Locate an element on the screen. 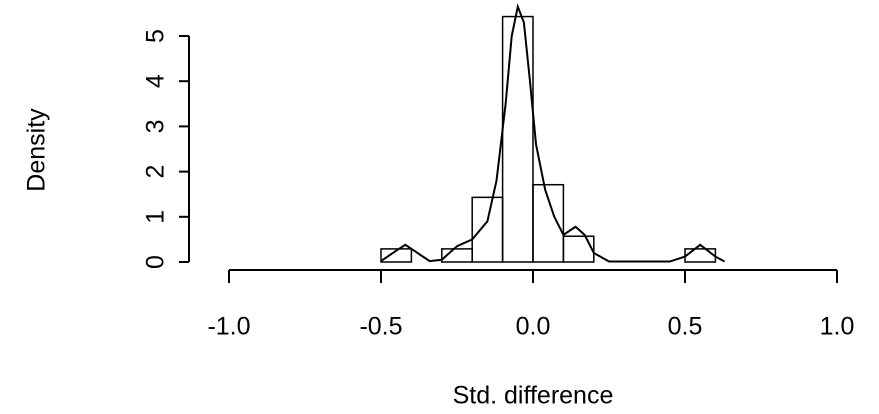 The width and height of the screenshot is (879, 414). x-tick-label: 0.0 is located at coordinates (533, 327).